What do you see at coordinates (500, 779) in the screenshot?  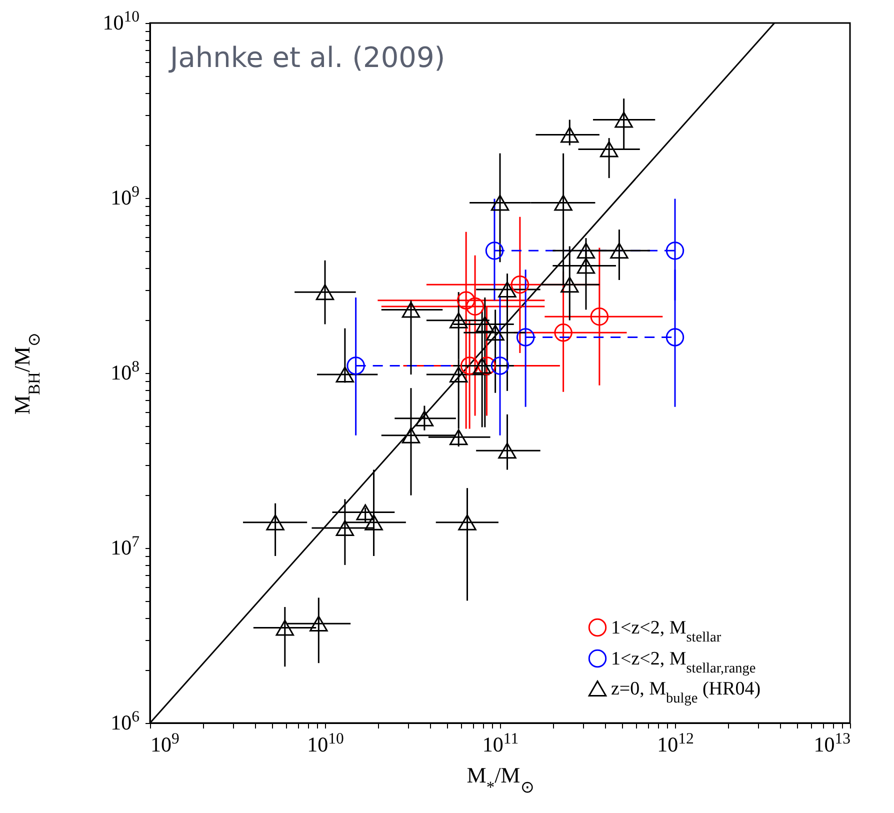 I see `x-axis-title: M$_{*}$/M$_{⊙}$` at bounding box center [500, 779].